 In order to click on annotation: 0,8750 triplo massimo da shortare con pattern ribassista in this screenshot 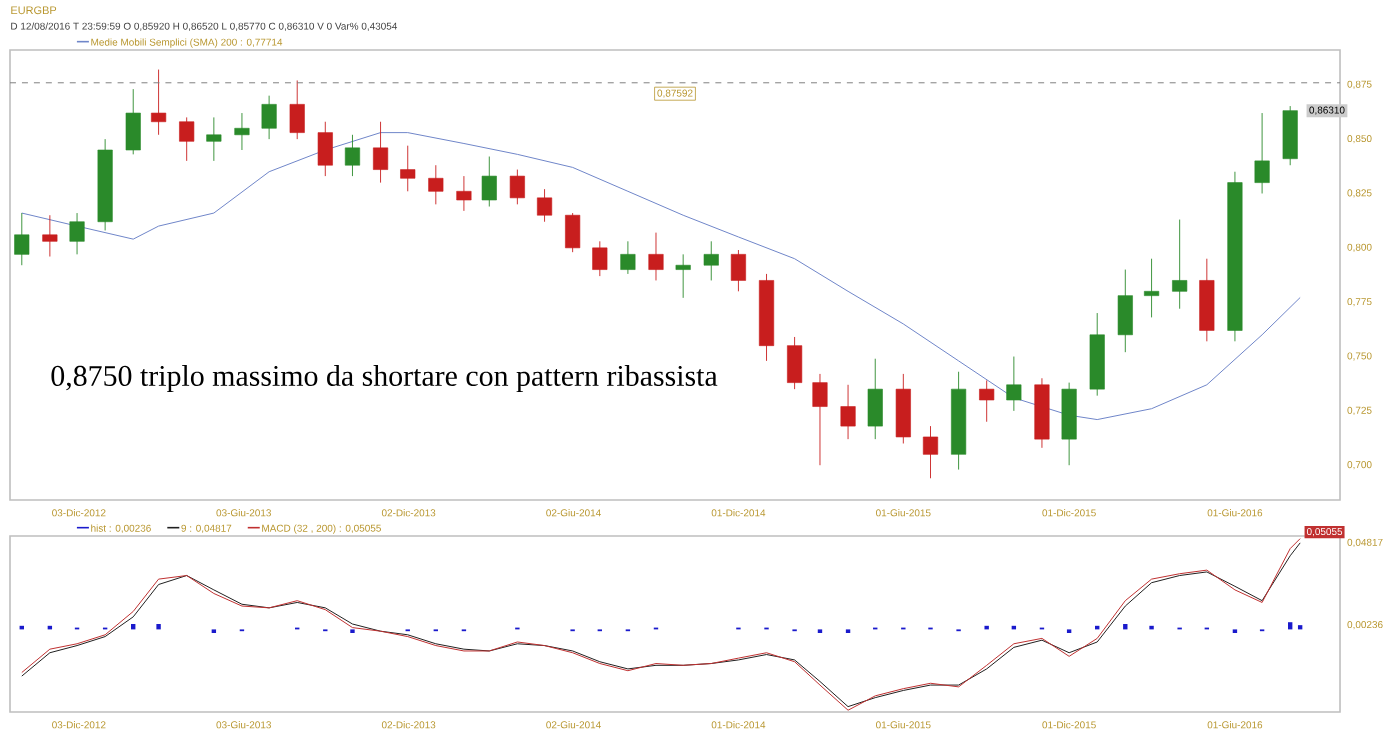, I will do `click(384, 378)`.